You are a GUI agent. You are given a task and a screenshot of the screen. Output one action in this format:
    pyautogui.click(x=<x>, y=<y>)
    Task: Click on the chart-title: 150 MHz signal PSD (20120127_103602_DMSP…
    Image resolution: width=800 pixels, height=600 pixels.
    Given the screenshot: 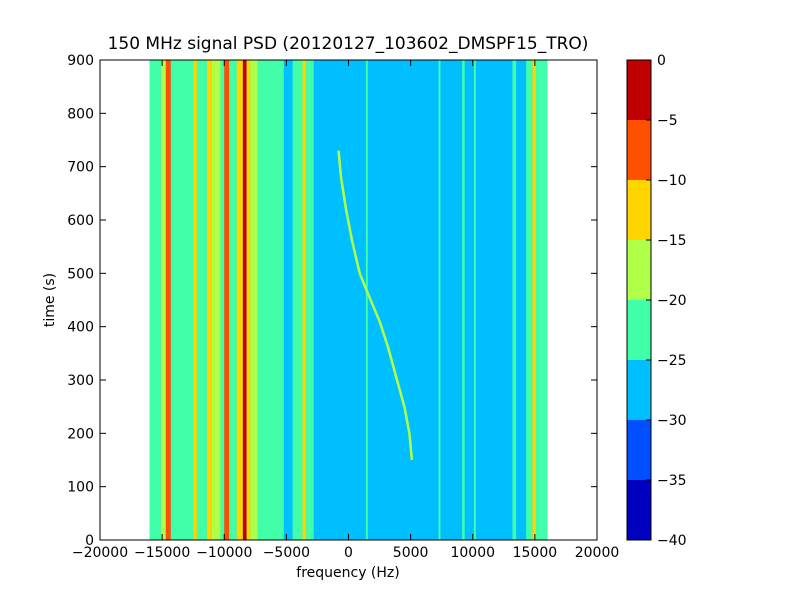 What is the action you would take?
    pyautogui.click(x=348, y=44)
    